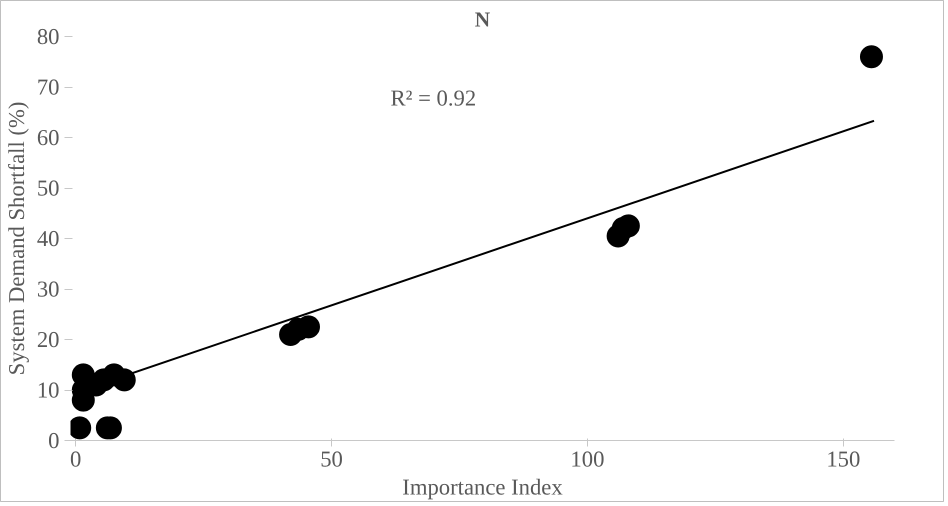 The height and width of the screenshot is (506, 948). Describe the element at coordinates (483, 487) in the screenshot. I see `x-axis-title: Importance Index` at that location.